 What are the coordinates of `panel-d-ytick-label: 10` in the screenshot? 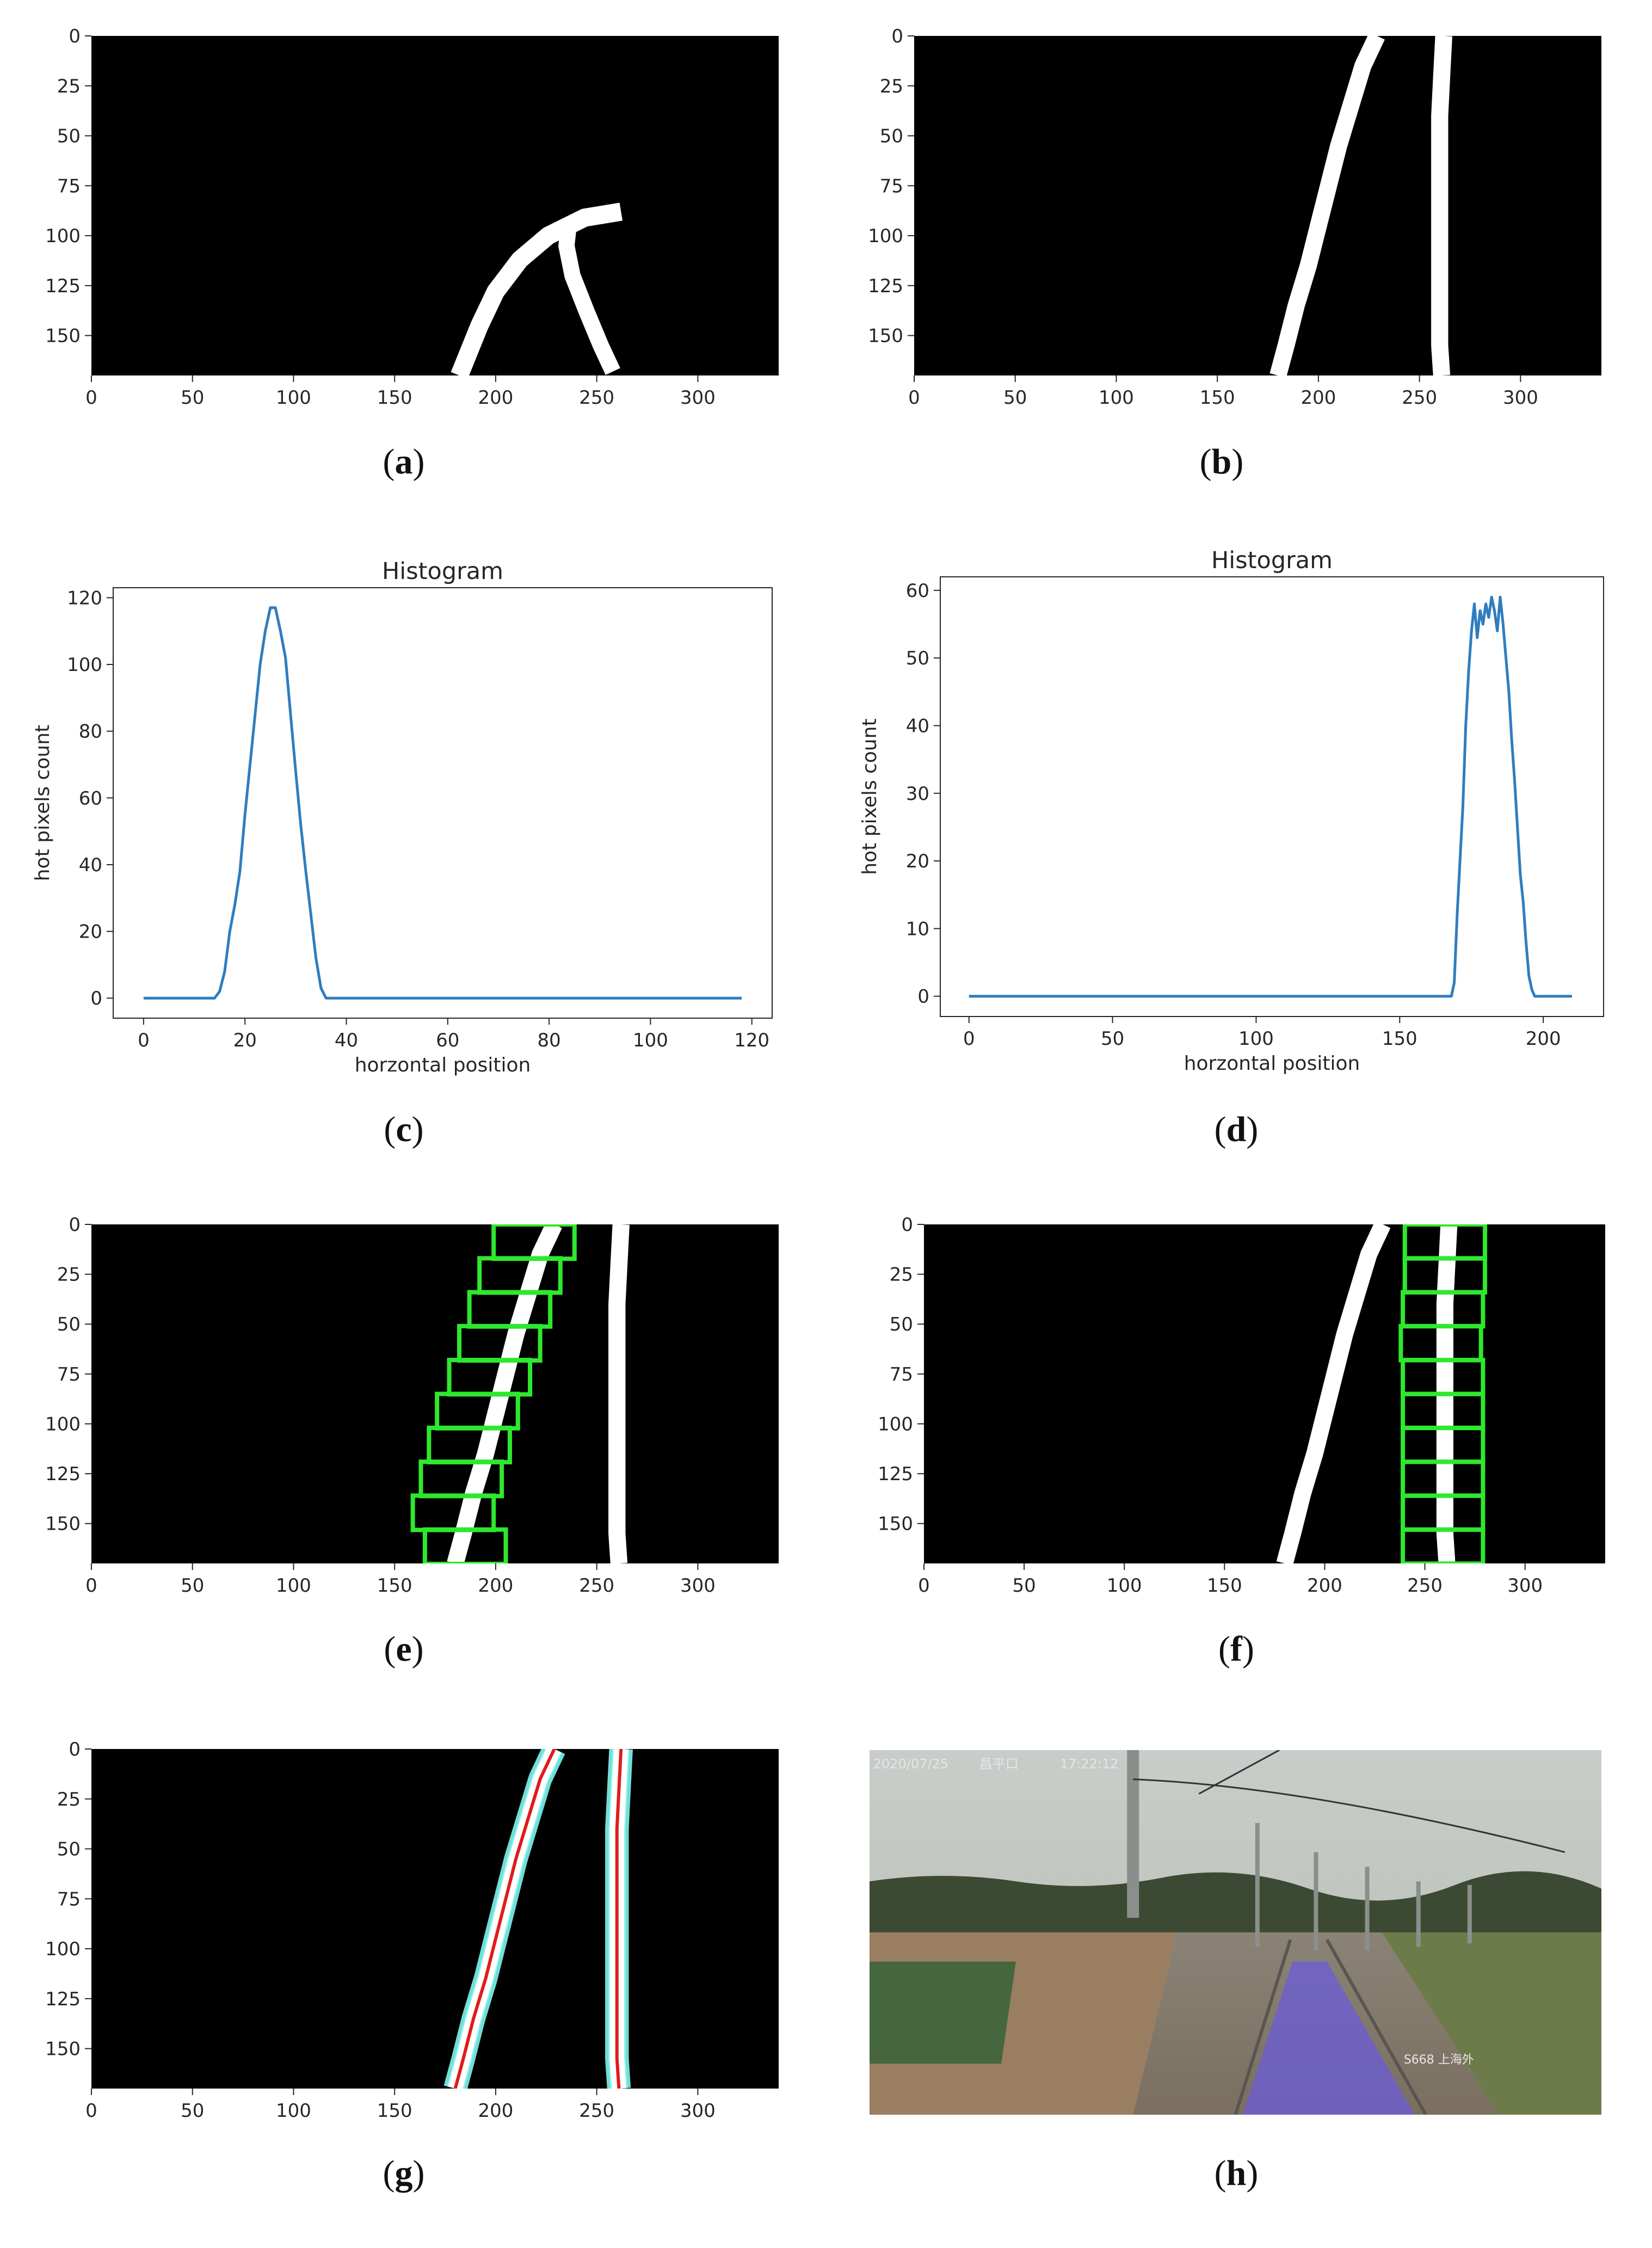 It's located at (918, 929).